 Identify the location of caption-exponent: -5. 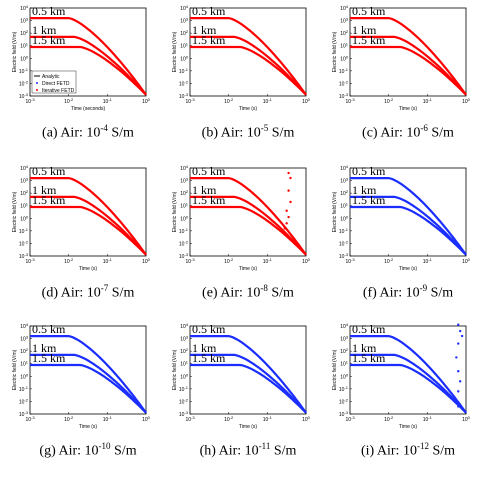
(264, 128).